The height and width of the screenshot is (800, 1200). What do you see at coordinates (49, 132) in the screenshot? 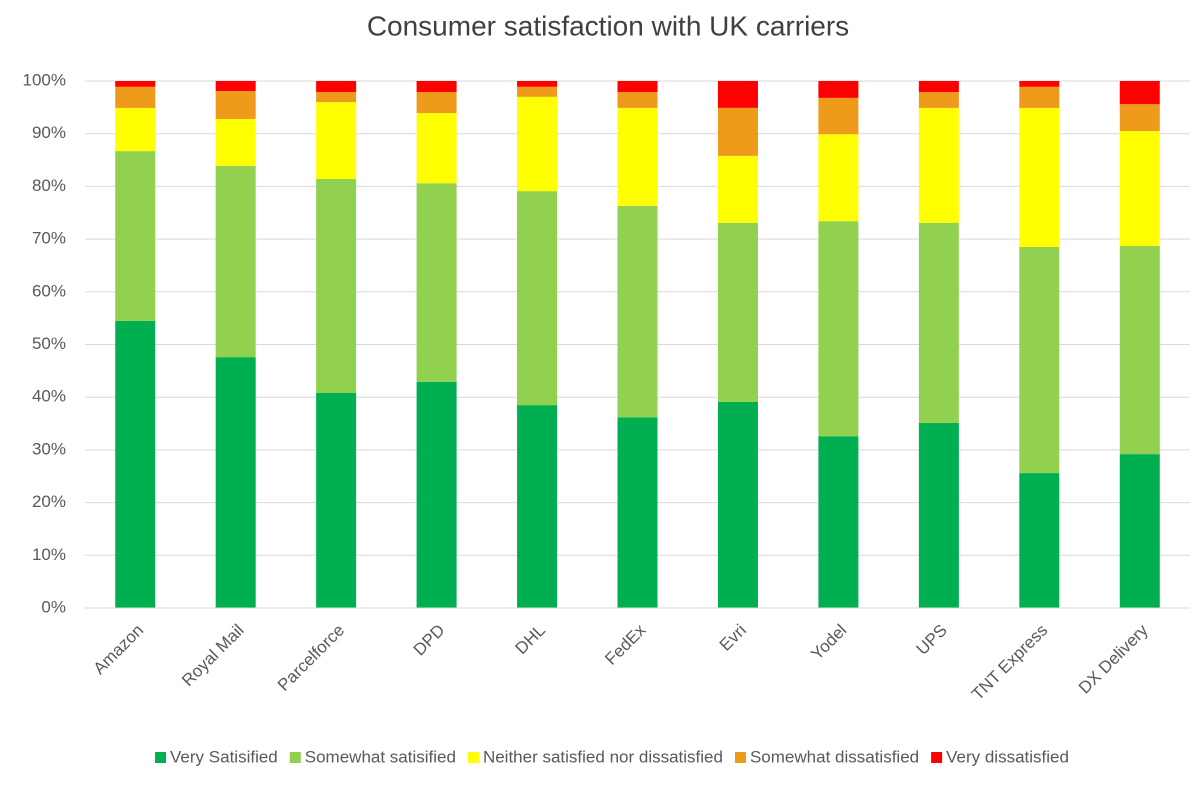
I see `y-tick-label: 90%` at bounding box center [49, 132].